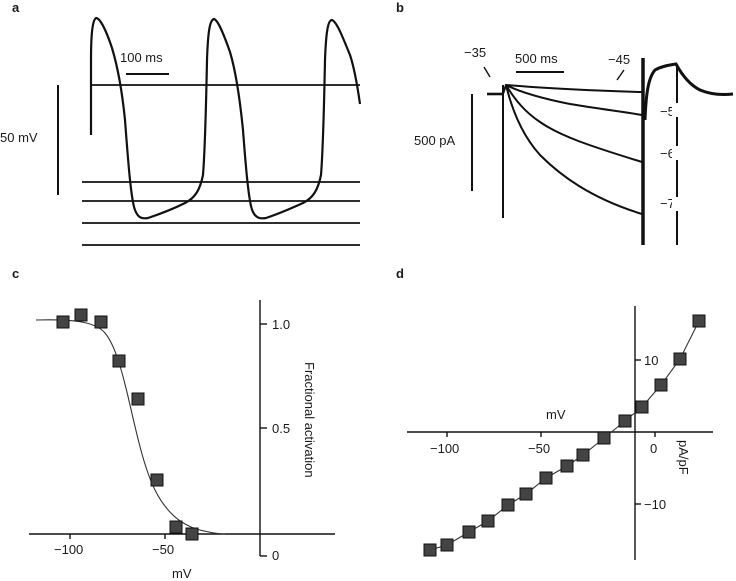 The height and width of the screenshot is (581, 736). What do you see at coordinates (435, 140) in the screenshot?
I see `panel-b-current-scale-label: 500 pA` at bounding box center [435, 140].